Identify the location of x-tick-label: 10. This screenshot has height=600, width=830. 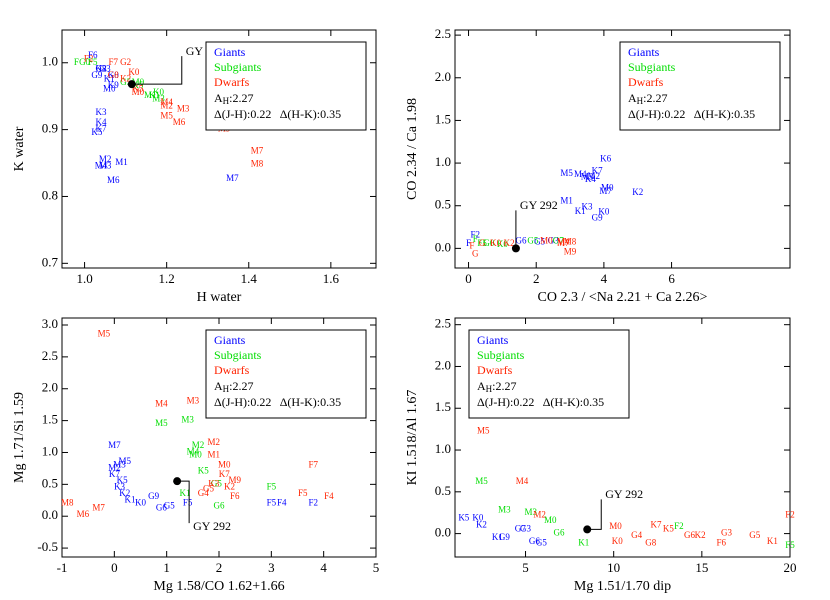
(613, 567).